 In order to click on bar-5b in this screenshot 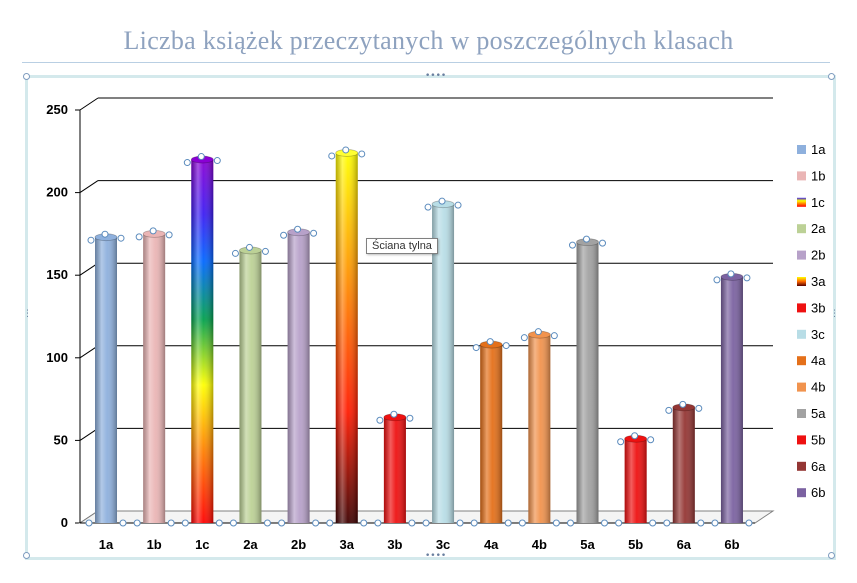, I will do `click(636, 479)`.